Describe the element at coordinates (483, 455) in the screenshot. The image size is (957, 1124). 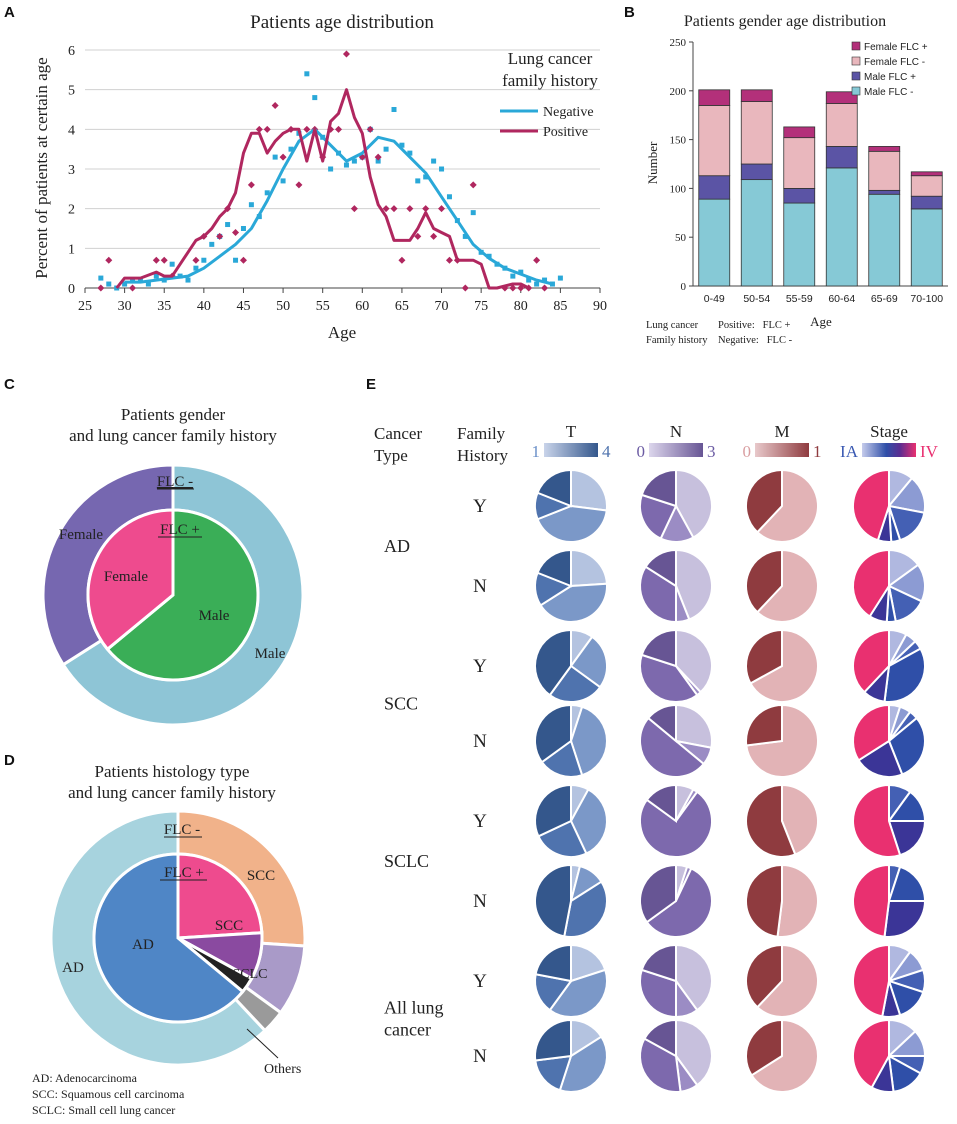
I see `header-family-2: History` at that location.